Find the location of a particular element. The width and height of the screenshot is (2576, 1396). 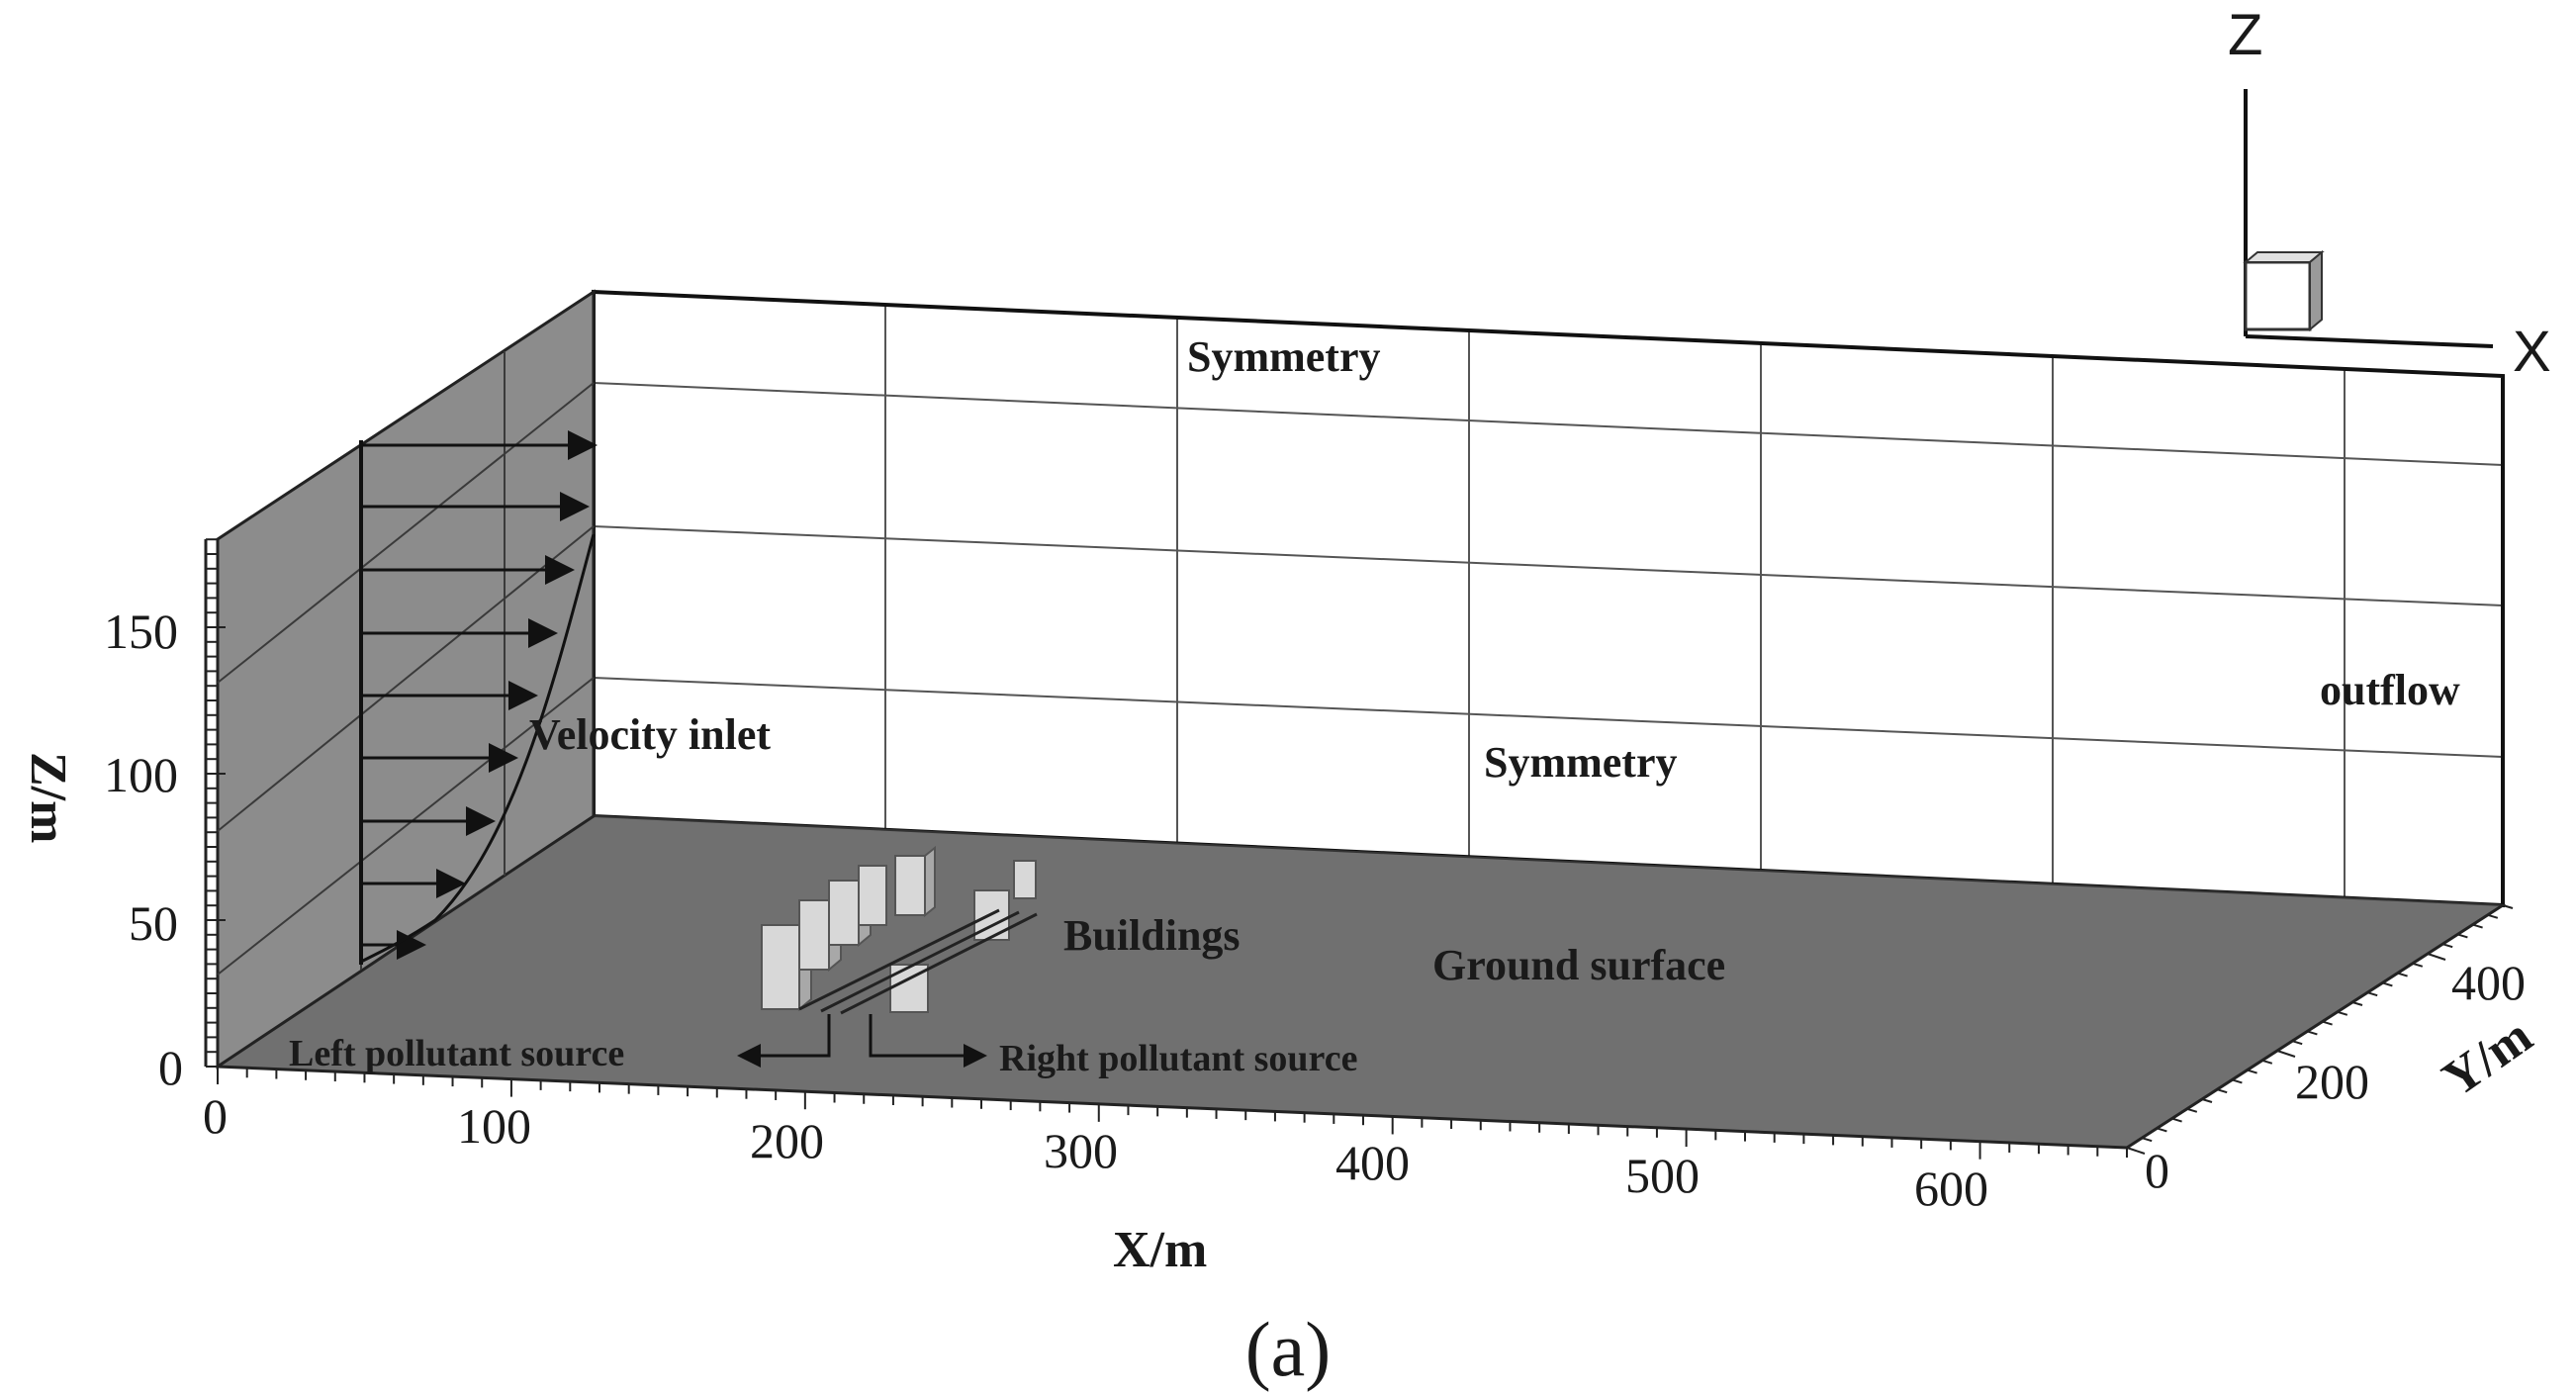

y-axis-ticks is located at coordinates (2320, 1029).